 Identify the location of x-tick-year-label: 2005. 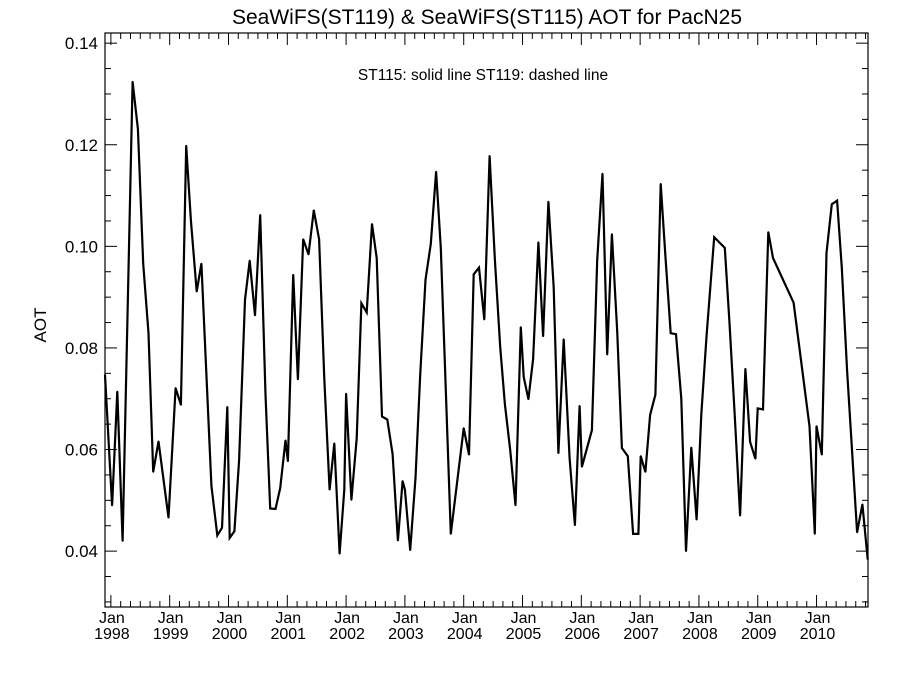
(524, 634).